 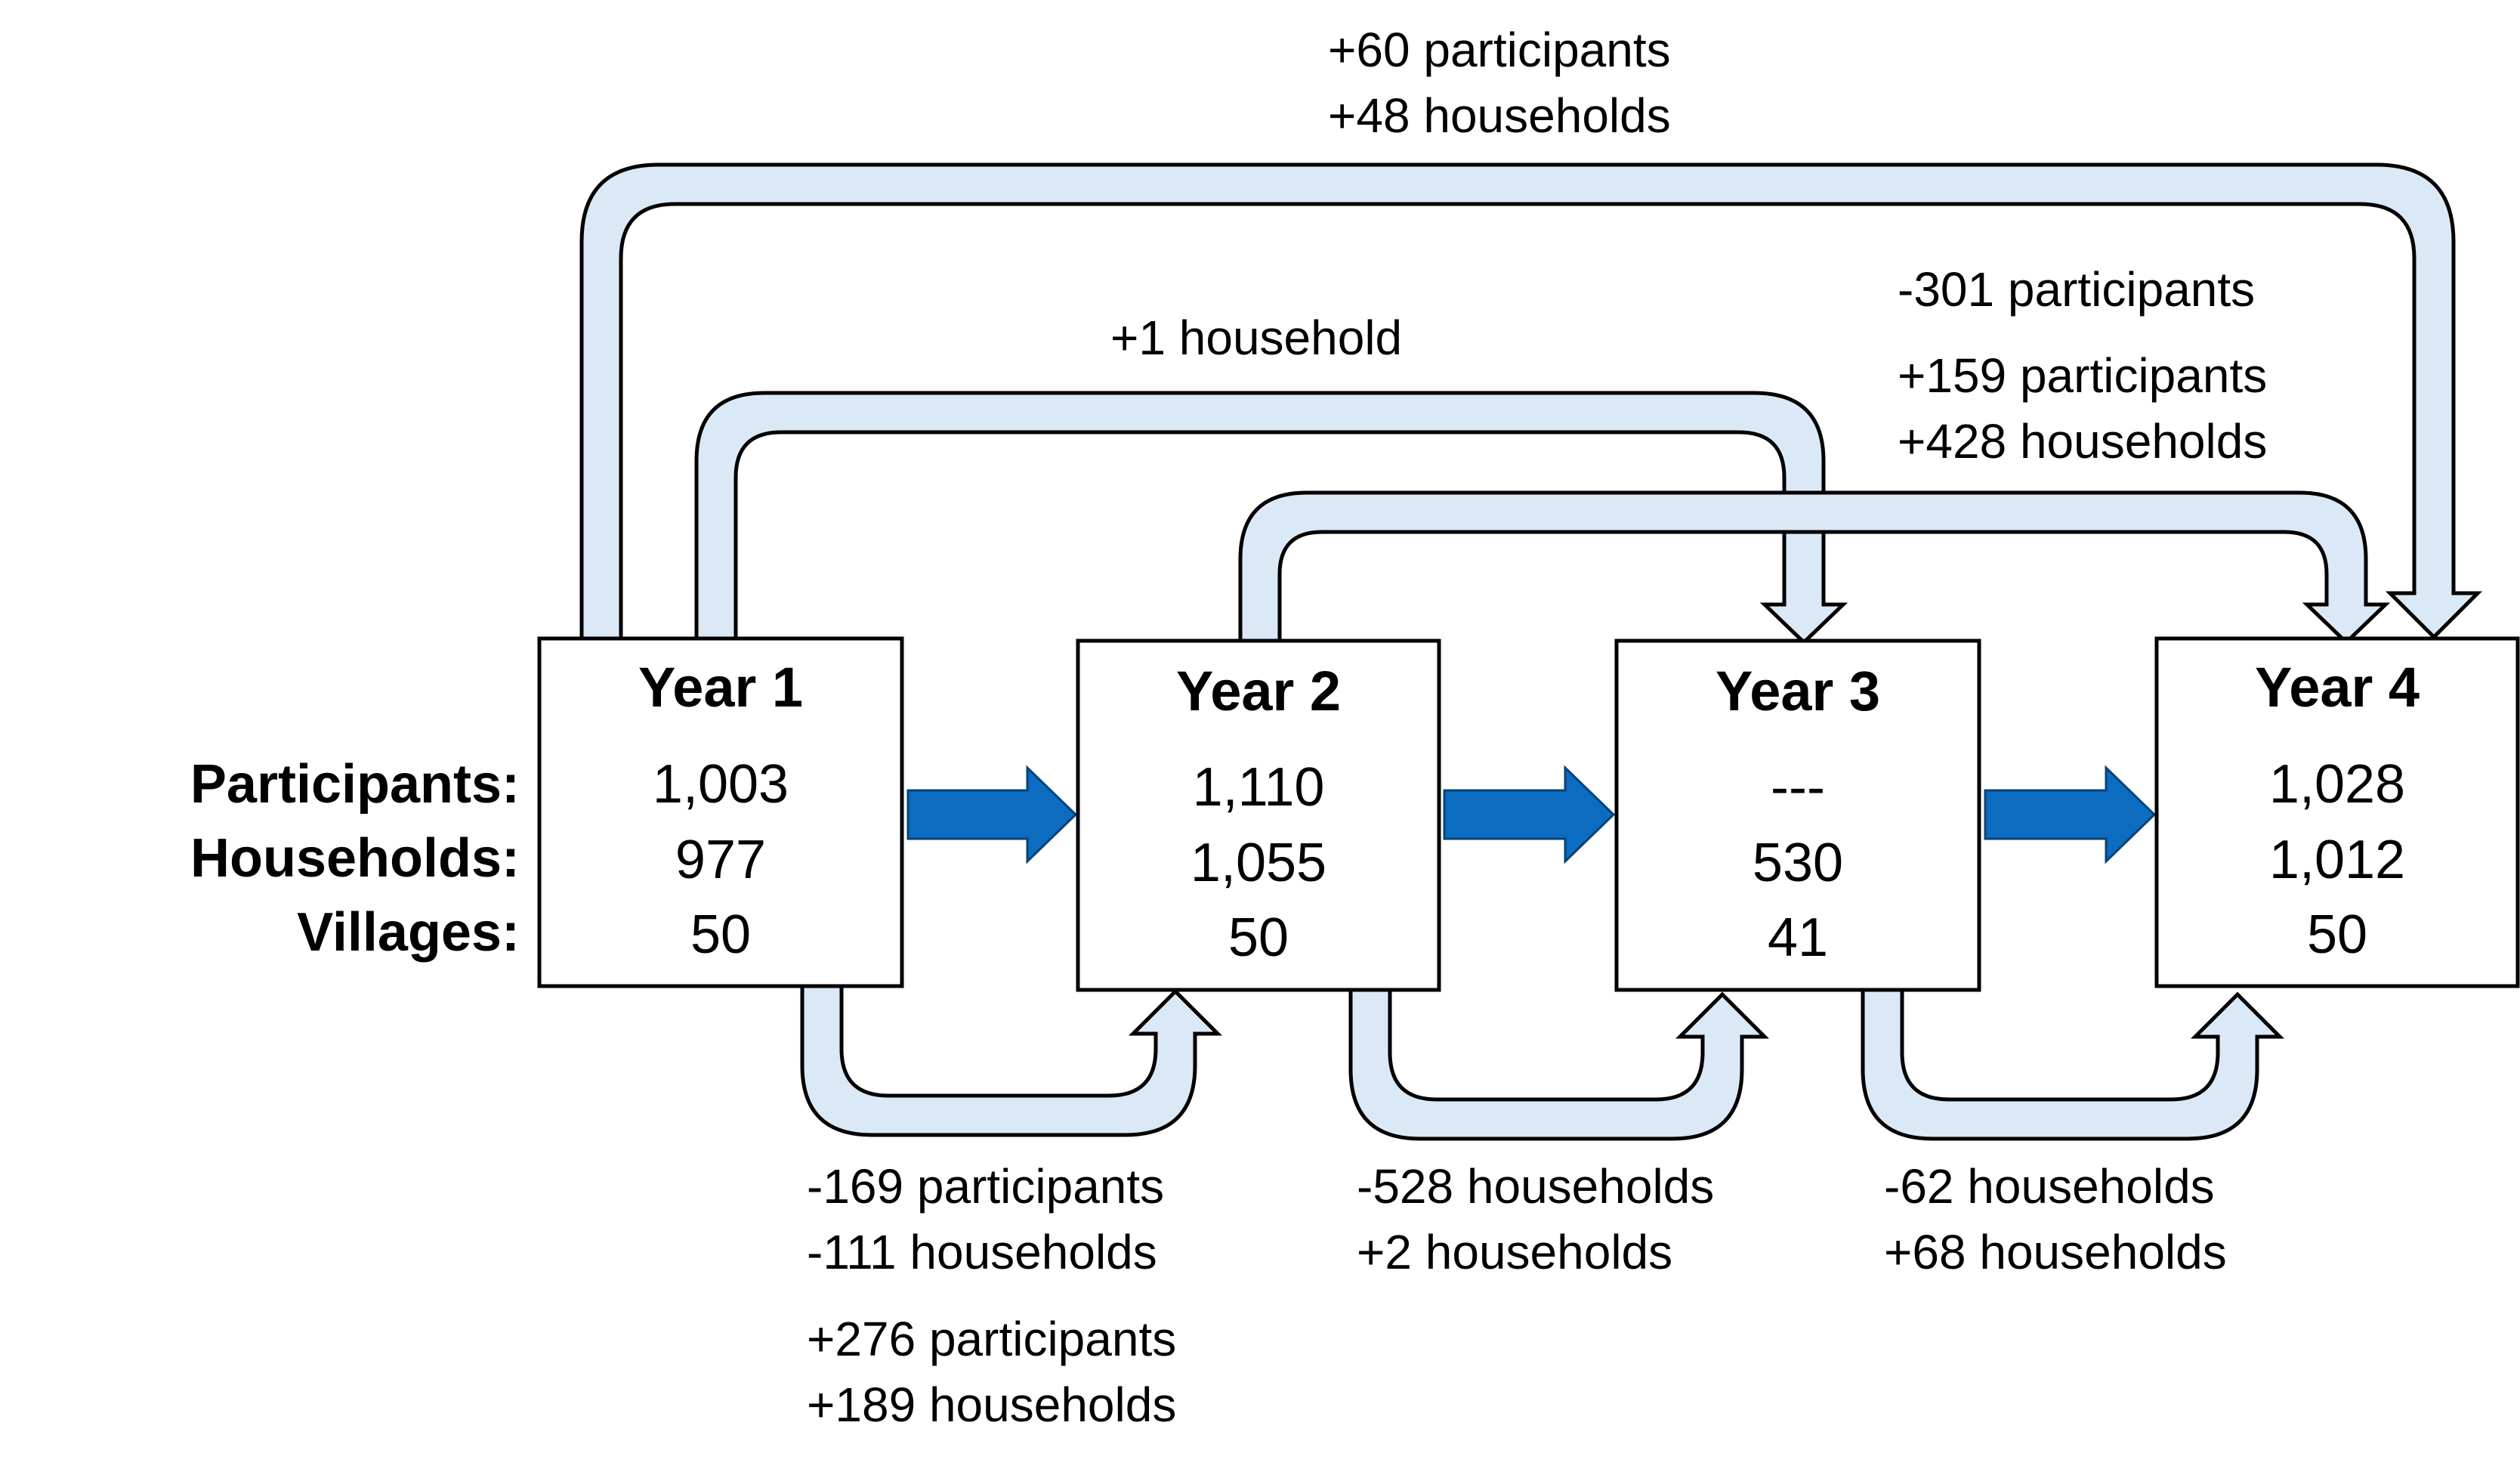 I want to click on flow-arrow-year1-to-year3, so click(x=1271, y=518).